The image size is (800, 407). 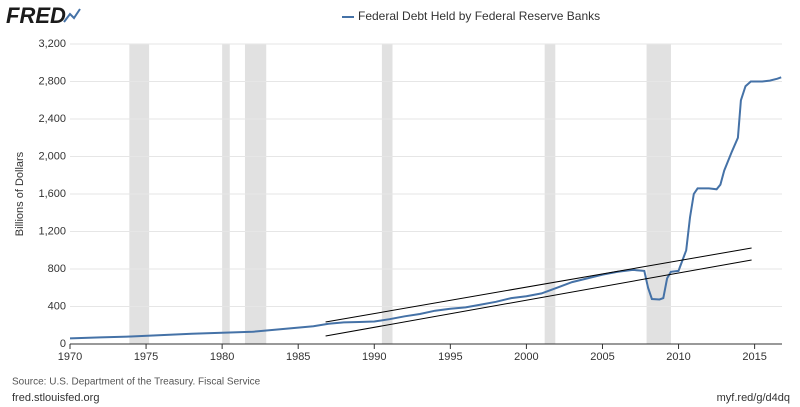 I want to click on short-url: myf.red/g/d4dq, so click(x=753, y=398).